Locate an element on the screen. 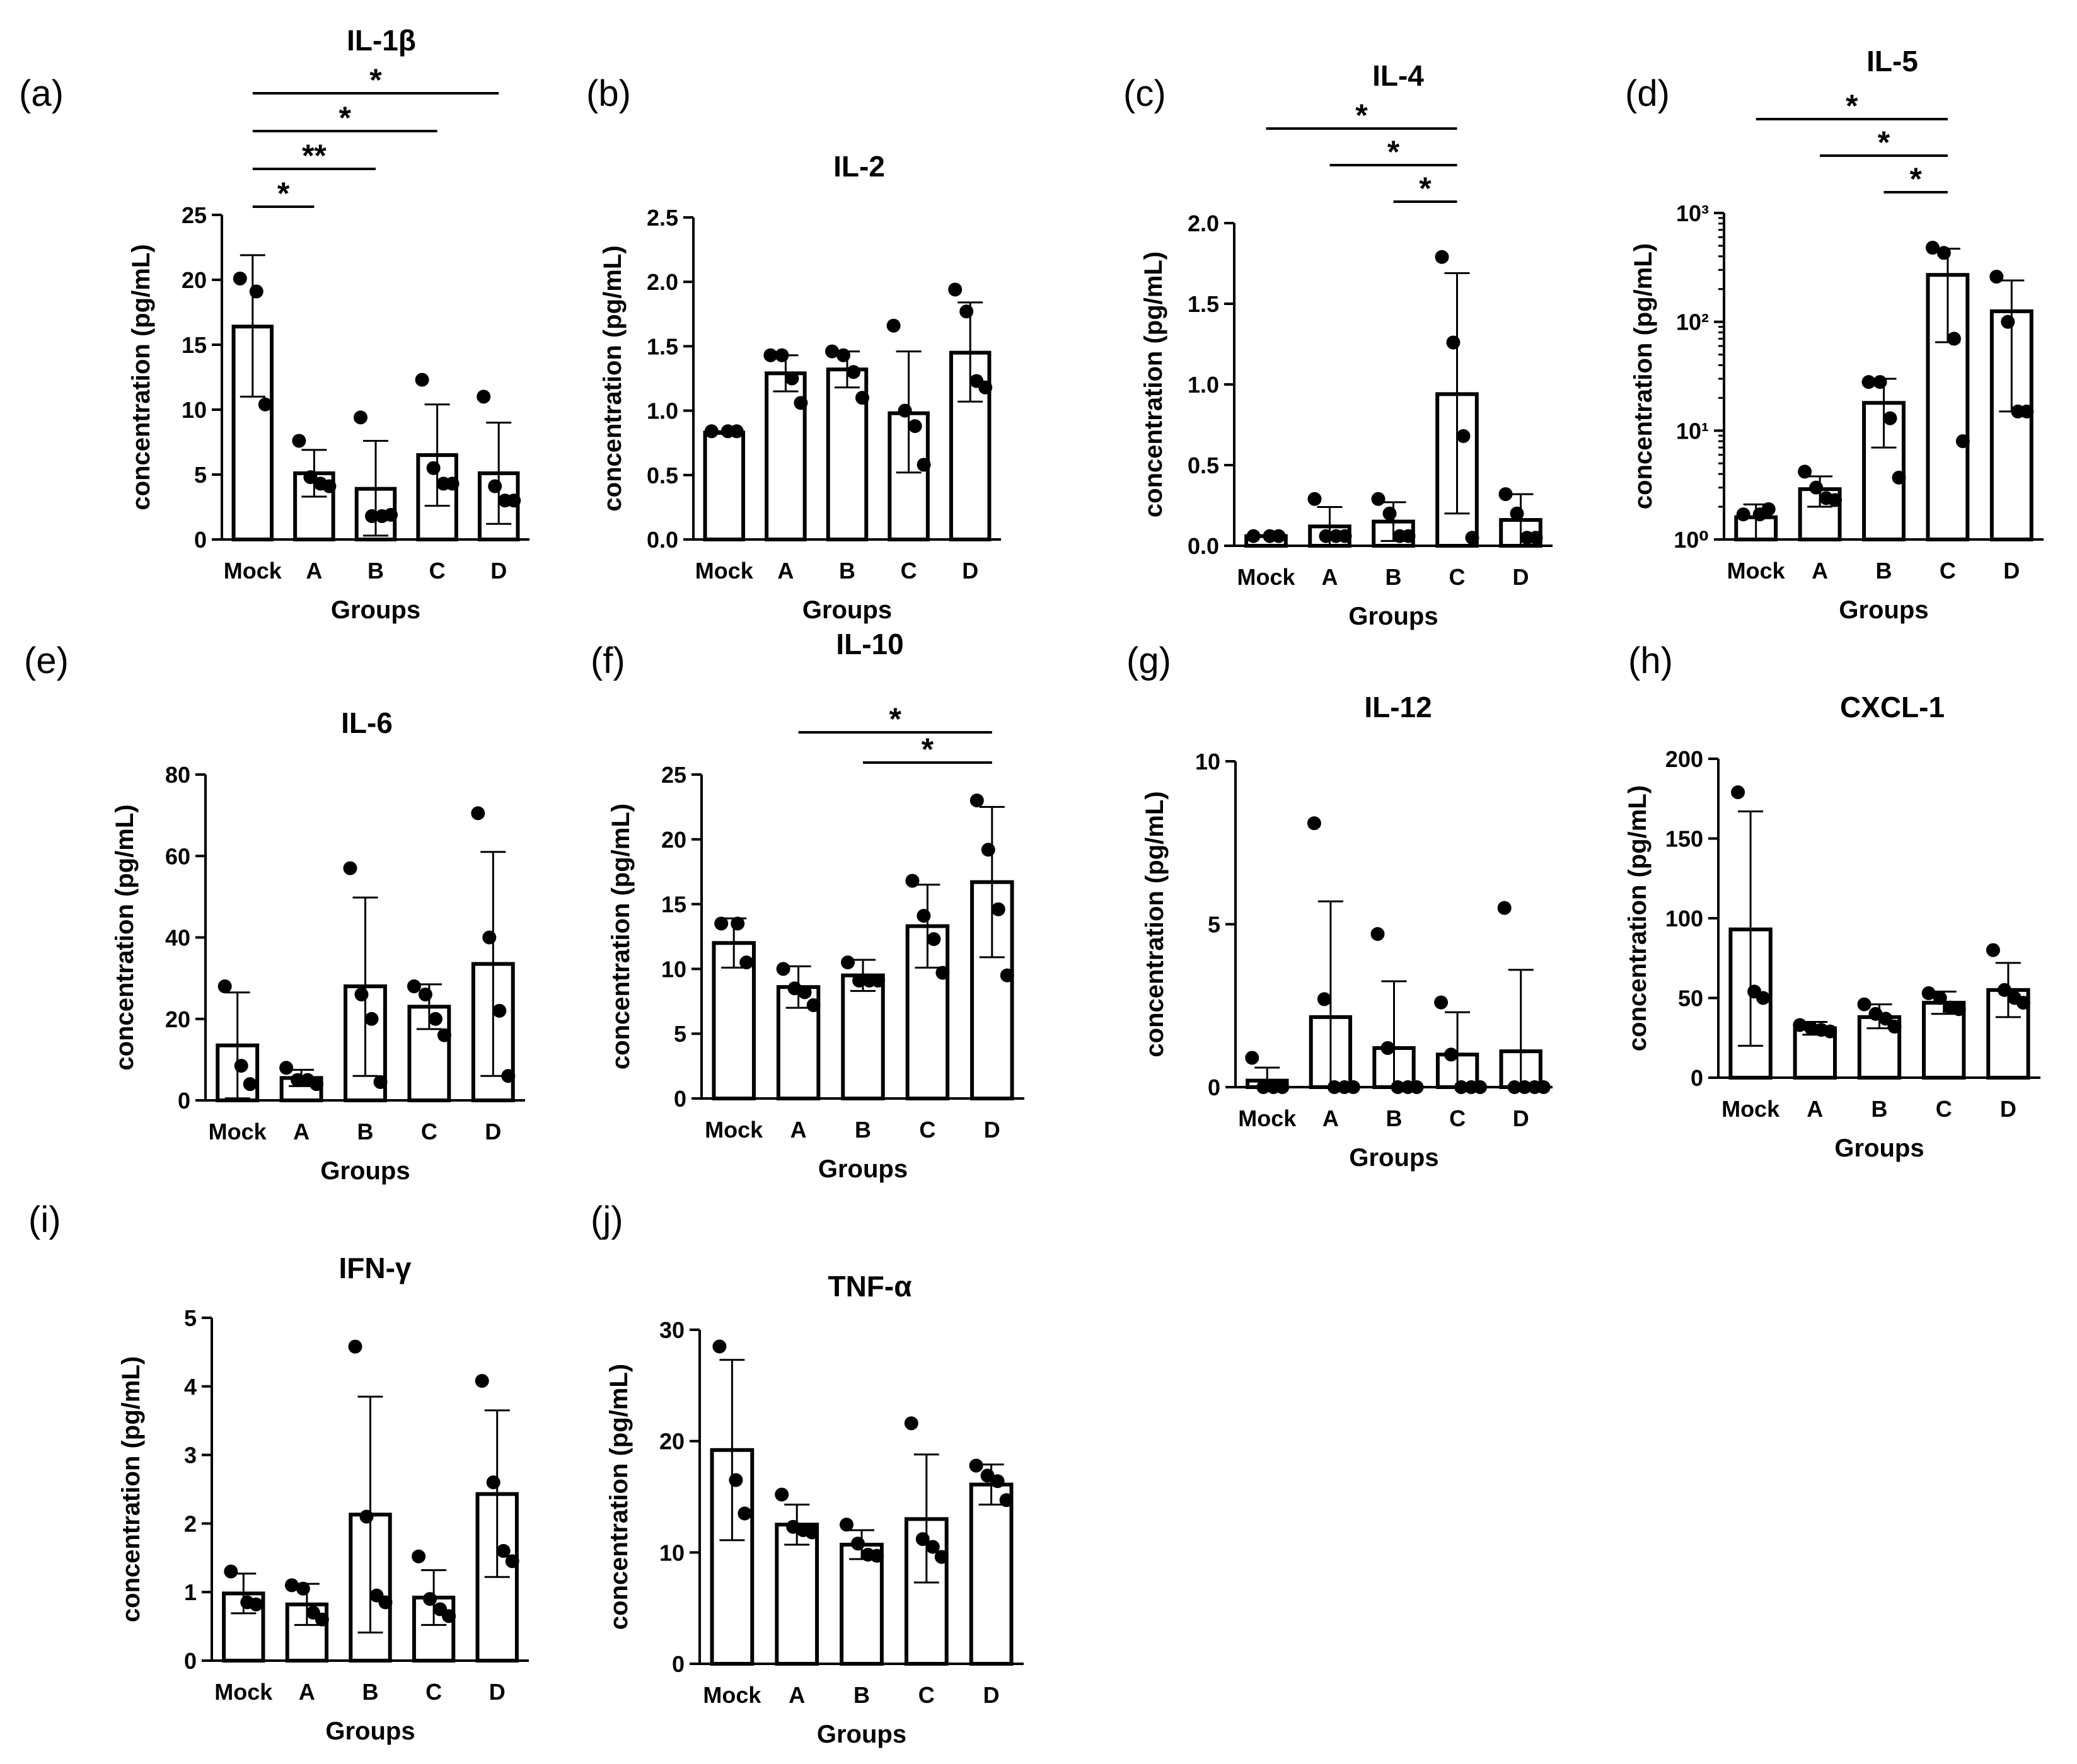 Image resolution: width=2077 pixels, height=1764 pixels. x-tick-label: C is located at coordinates (927, 1695).